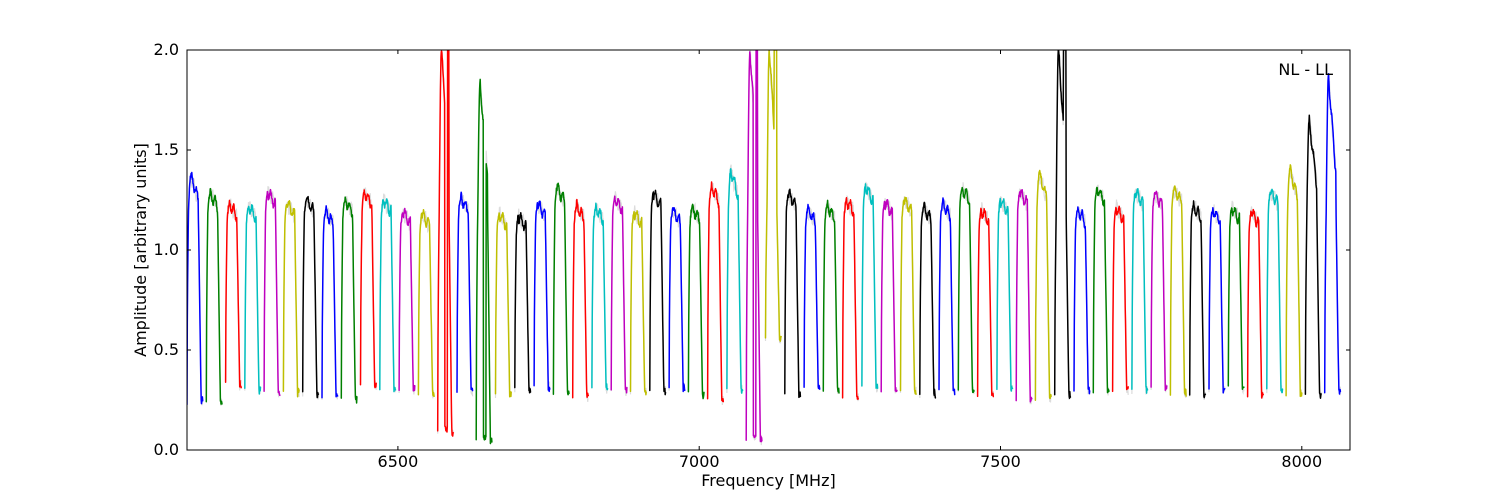  What do you see at coordinates (1301, 461) in the screenshot?
I see `x-tick-label-3: 8000` at bounding box center [1301, 461].